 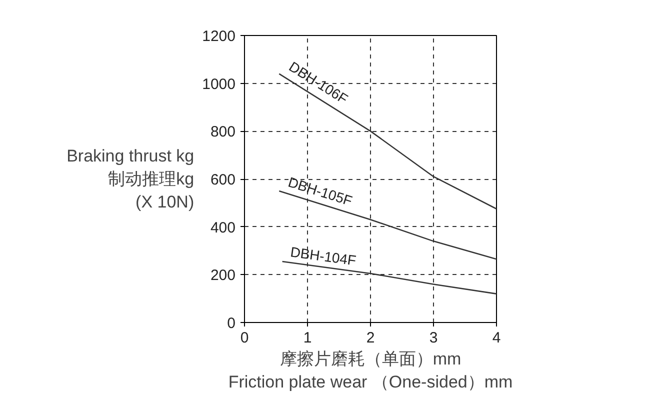 What do you see at coordinates (496, 338) in the screenshot?
I see `x-tick-label: 4` at bounding box center [496, 338].